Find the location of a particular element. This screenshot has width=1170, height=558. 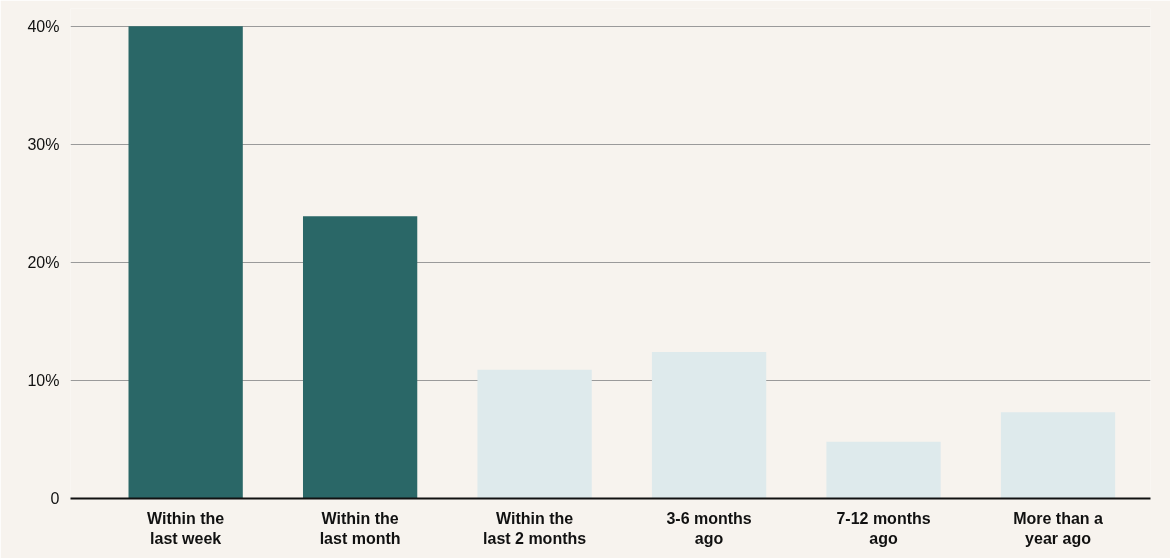

x-tick-label: More than a year ago is located at coordinates (1058, 528).